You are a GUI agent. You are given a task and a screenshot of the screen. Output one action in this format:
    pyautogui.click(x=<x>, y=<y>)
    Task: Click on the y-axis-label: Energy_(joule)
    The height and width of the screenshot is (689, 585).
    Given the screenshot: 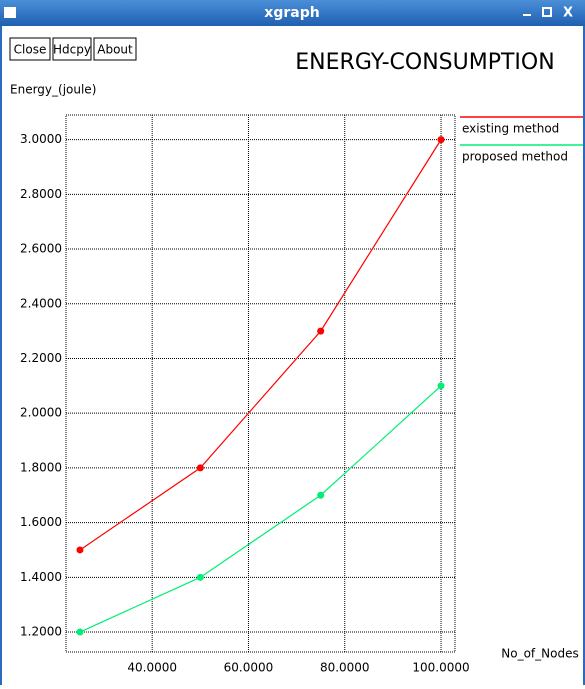 What is the action you would take?
    pyautogui.click(x=53, y=90)
    